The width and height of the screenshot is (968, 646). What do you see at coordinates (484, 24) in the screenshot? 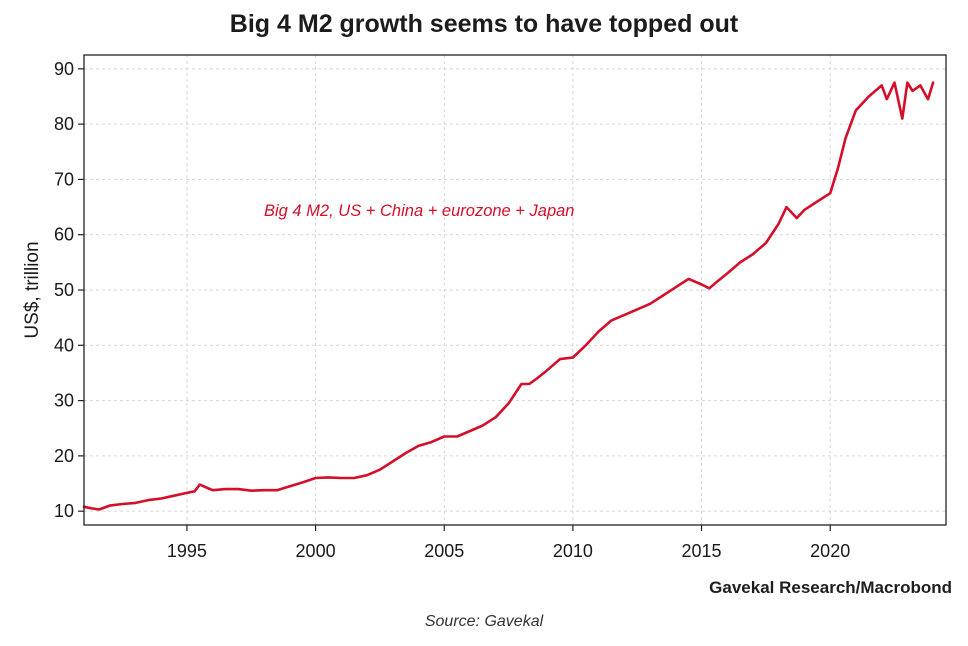
I see `chart-title: Big 4 M2 growth seems to have topped out` at bounding box center [484, 24].